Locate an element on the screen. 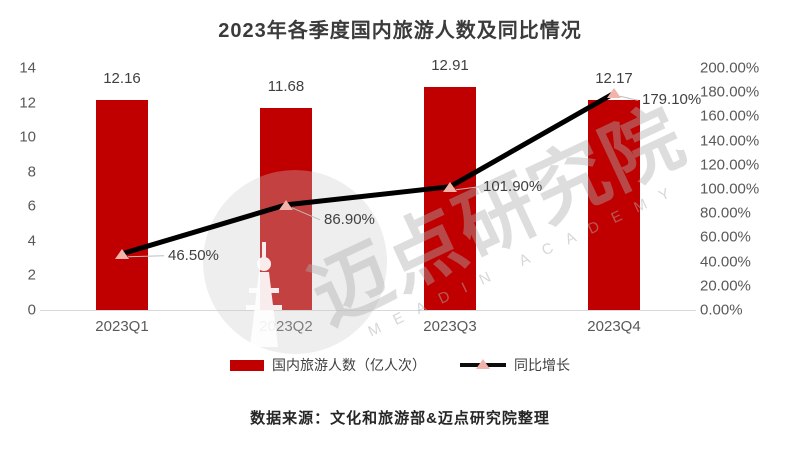  line-value-label: 179.10% is located at coordinates (672, 100).